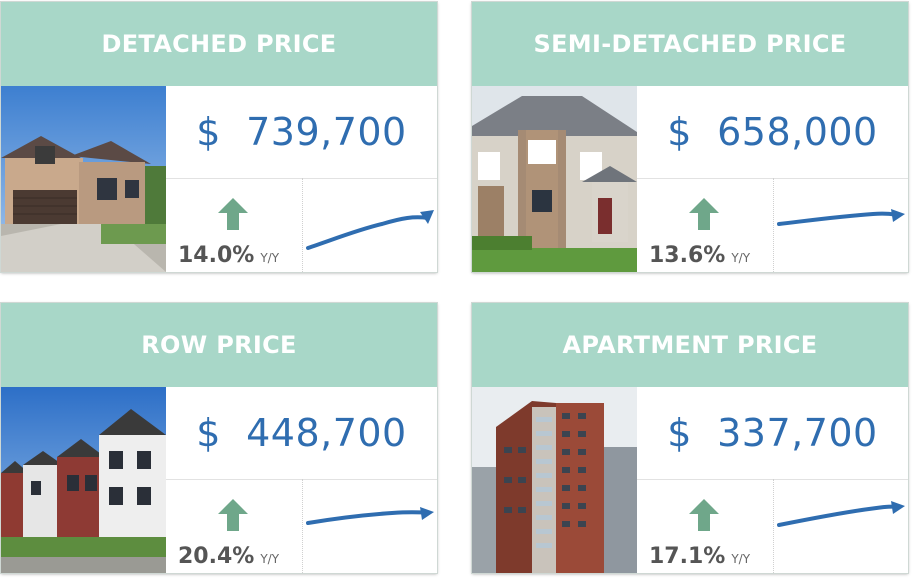  What do you see at coordinates (554, 480) in the screenshot?
I see `apartment-tower-photo` at bounding box center [554, 480].